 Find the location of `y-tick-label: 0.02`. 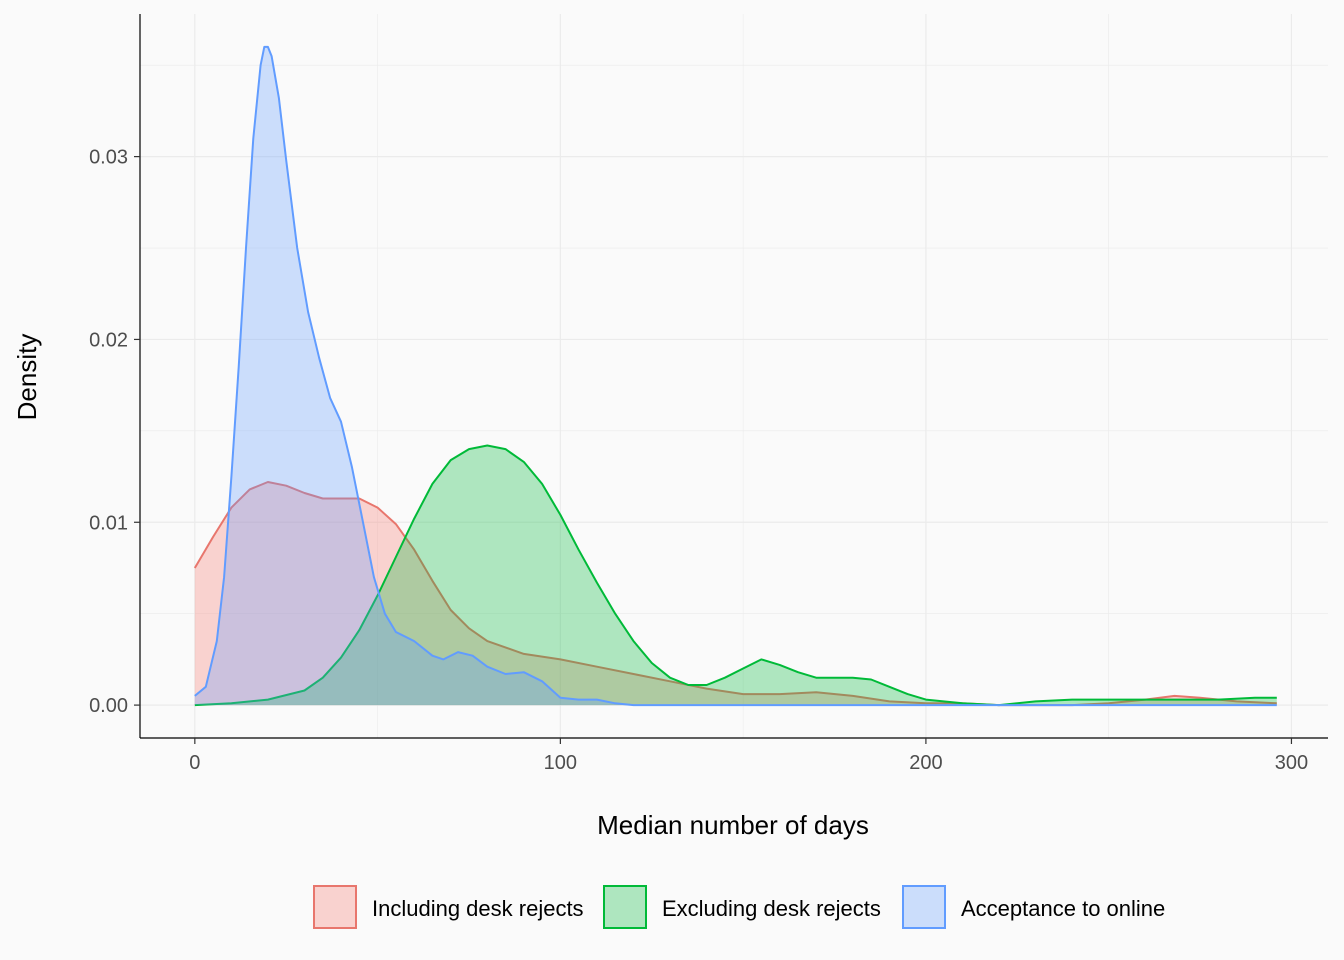

y-tick-label: 0.02 is located at coordinates (108, 340).